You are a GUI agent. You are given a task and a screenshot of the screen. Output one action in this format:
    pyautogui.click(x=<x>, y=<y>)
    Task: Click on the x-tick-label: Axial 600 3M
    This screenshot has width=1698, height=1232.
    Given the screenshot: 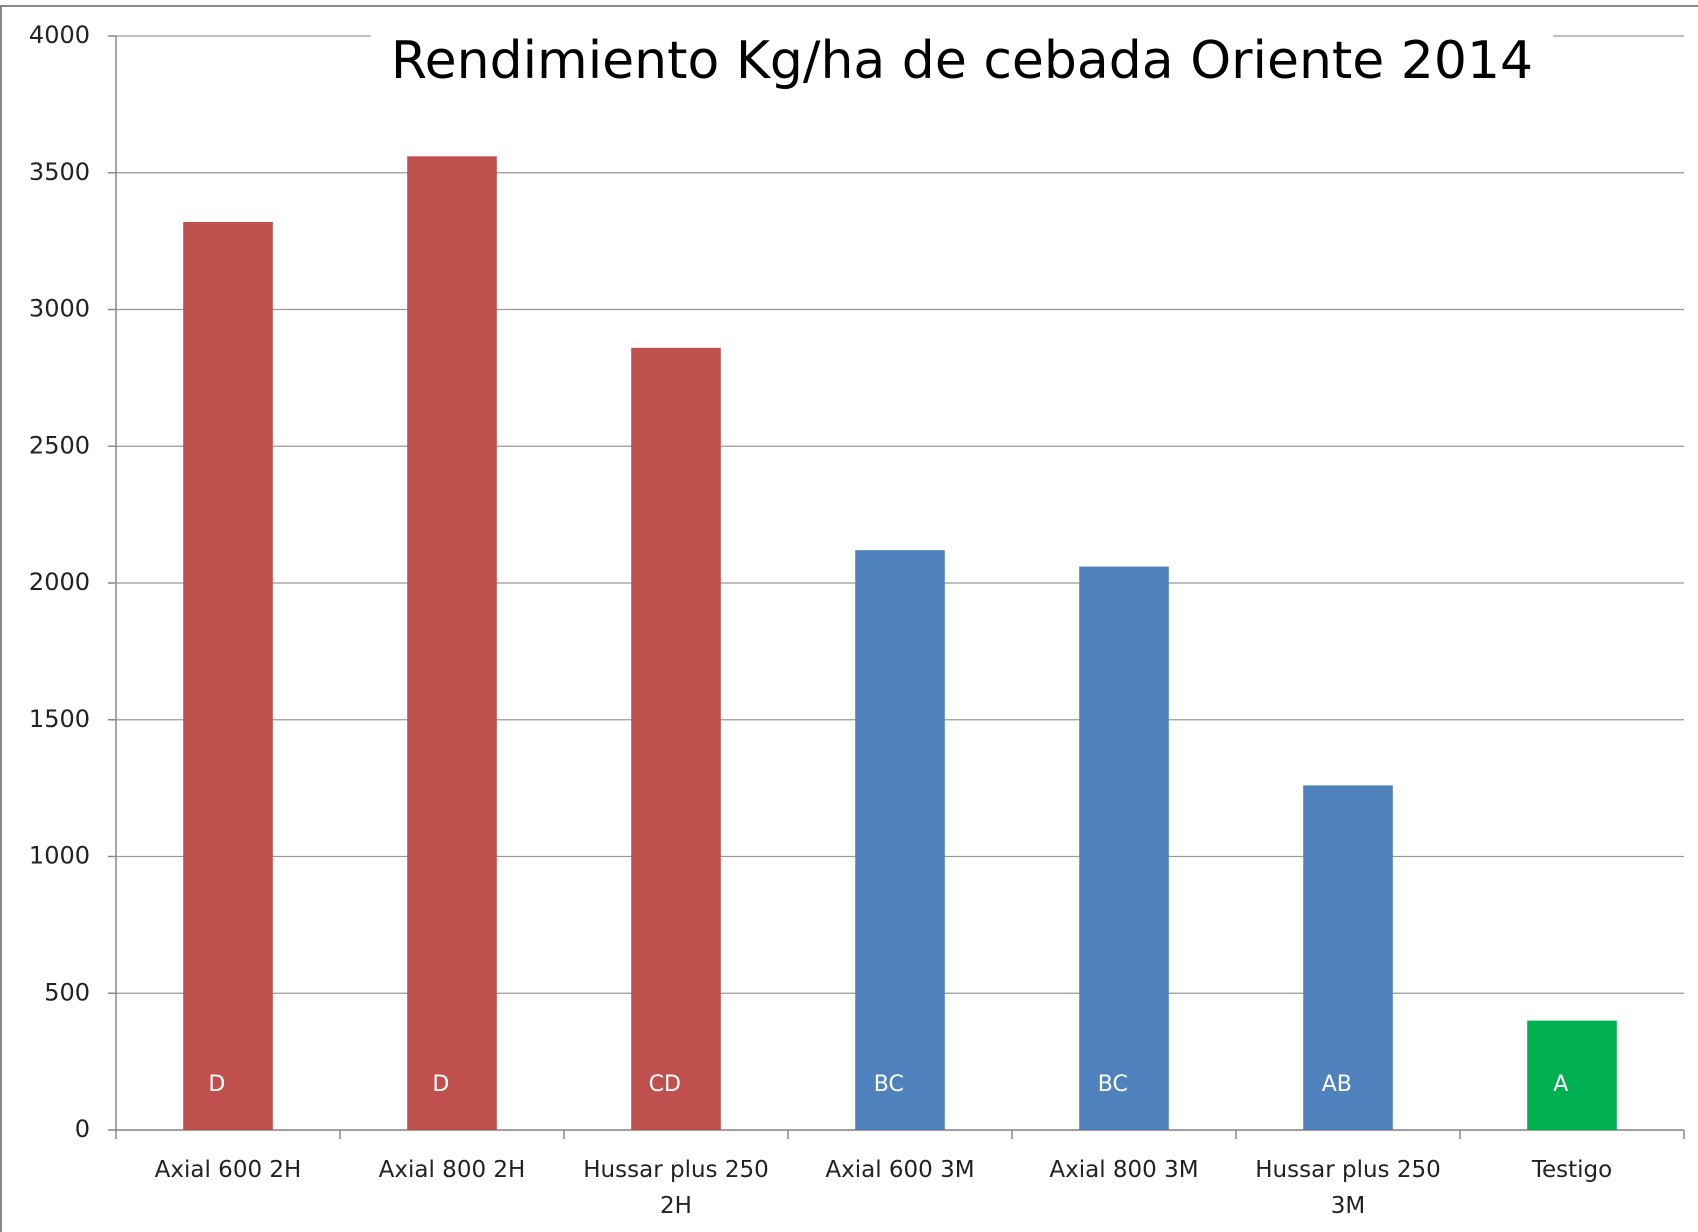 What is the action you would take?
    pyautogui.click(x=900, y=1170)
    